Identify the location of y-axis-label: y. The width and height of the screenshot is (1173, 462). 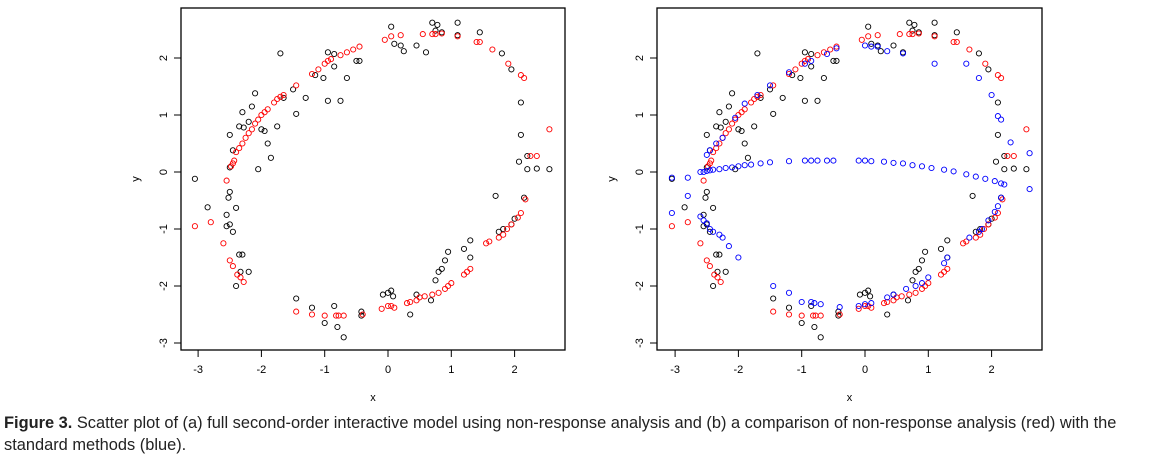
(136, 179).